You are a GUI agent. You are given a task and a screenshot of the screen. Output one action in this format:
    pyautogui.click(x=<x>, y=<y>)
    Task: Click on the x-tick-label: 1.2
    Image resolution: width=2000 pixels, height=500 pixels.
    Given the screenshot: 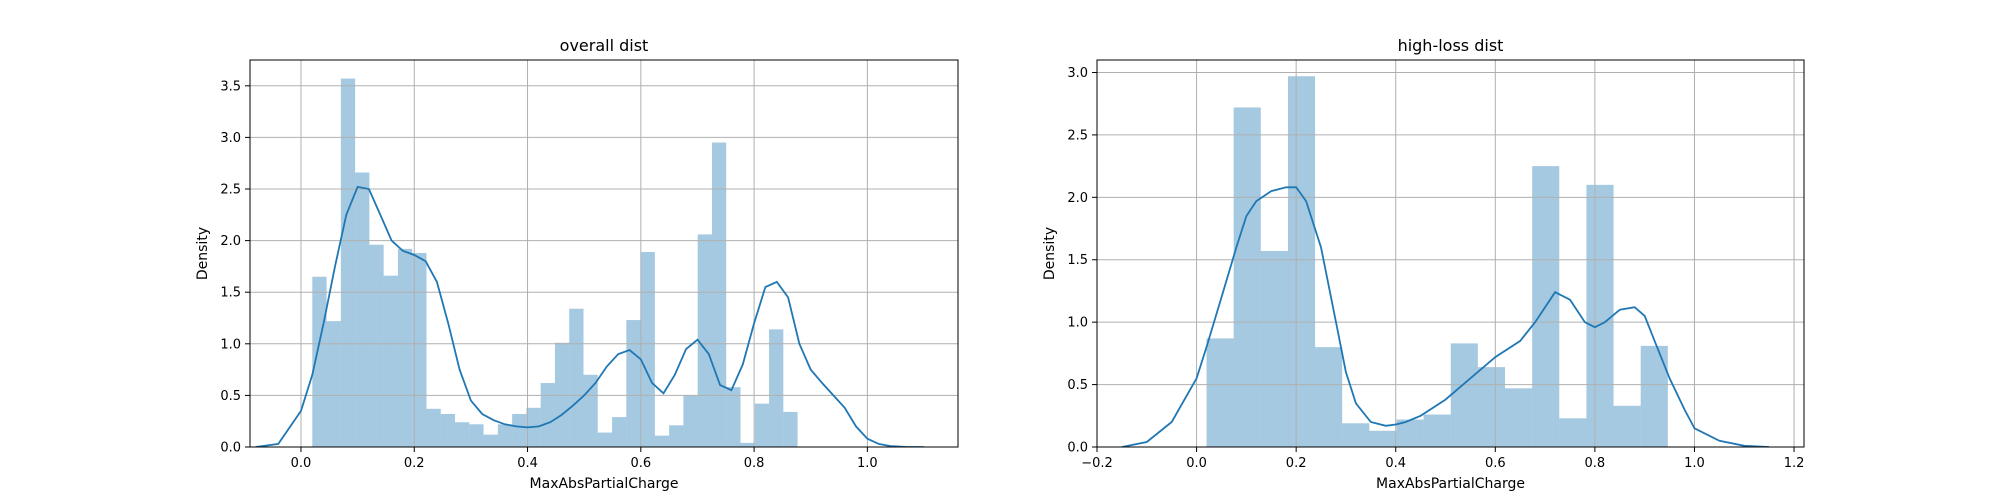 What is the action you would take?
    pyautogui.click(x=1794, y=463)
    